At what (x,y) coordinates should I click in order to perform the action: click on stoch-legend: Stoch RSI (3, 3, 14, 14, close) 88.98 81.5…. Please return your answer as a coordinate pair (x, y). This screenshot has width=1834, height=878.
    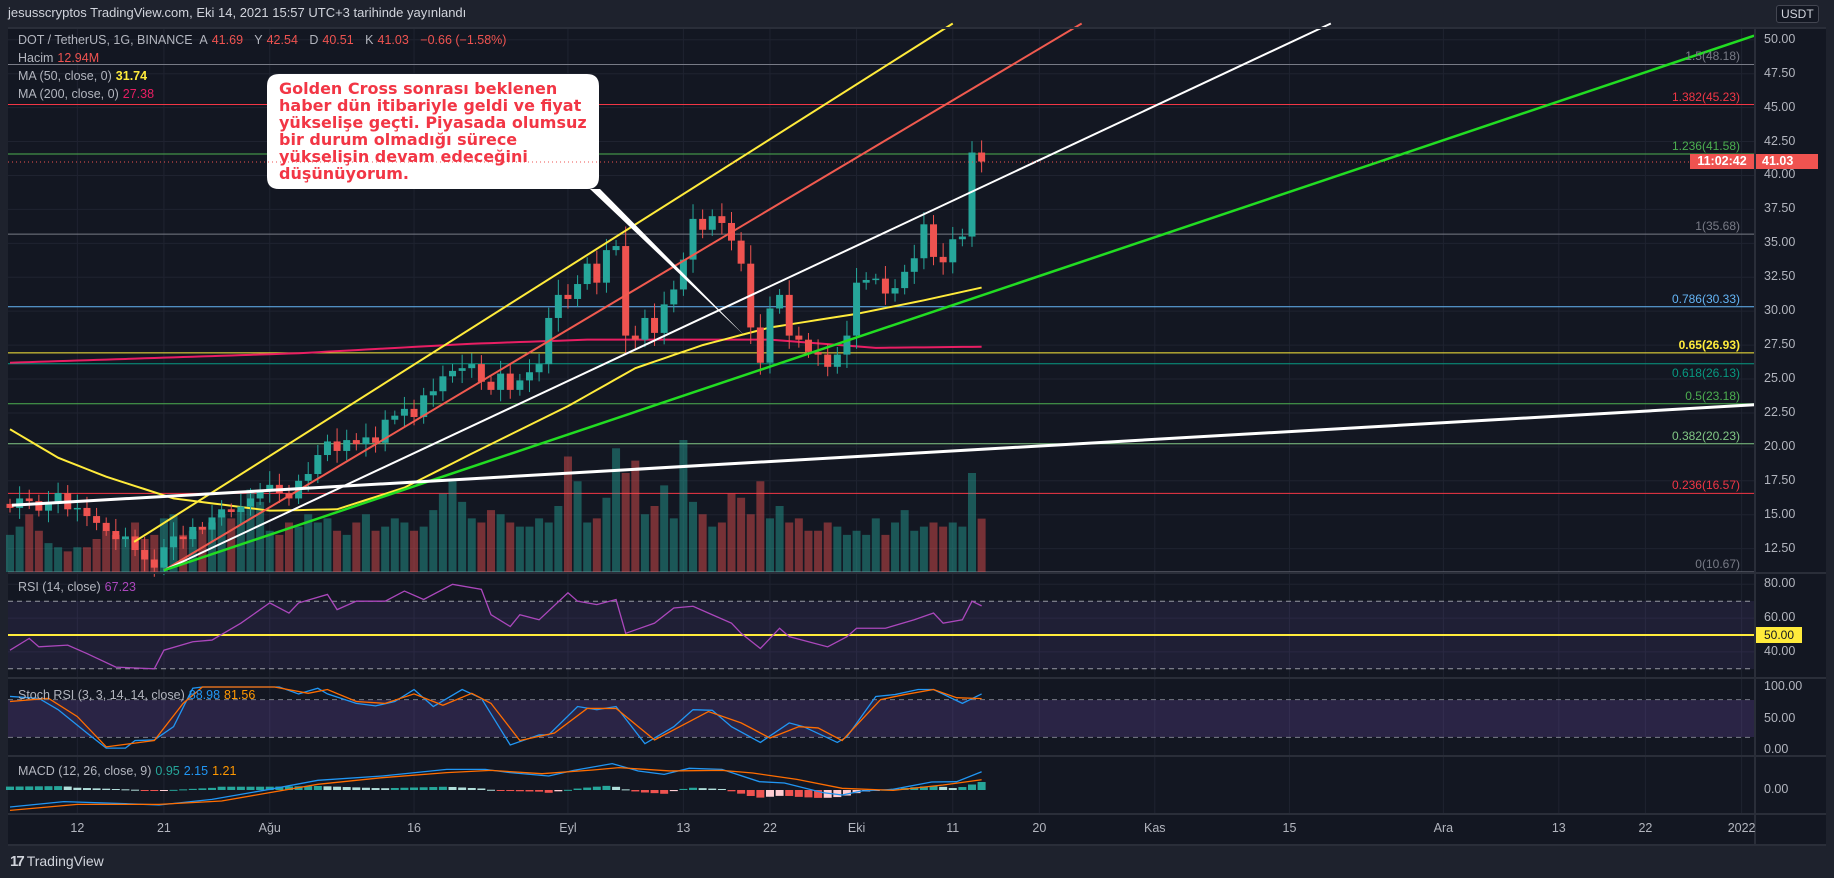
    Looking at the image, I should click on (138, 695).